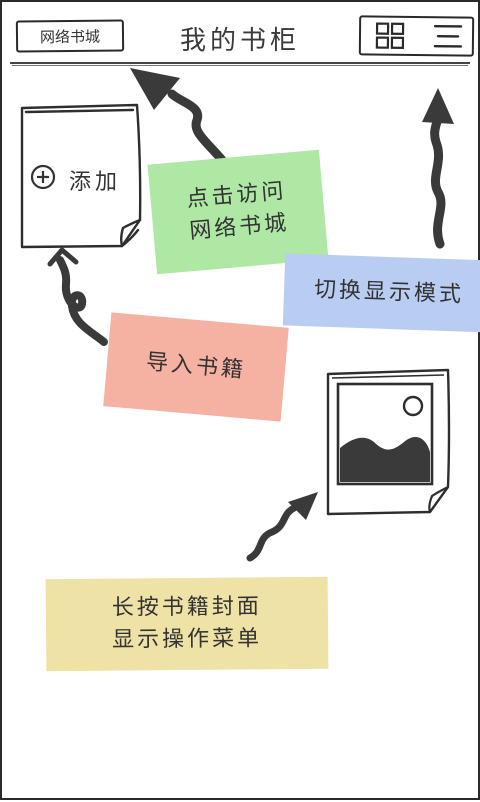 The width and height of the screenshot is (480, 802). I want to click on book-cover-sample, so click(388, 442).